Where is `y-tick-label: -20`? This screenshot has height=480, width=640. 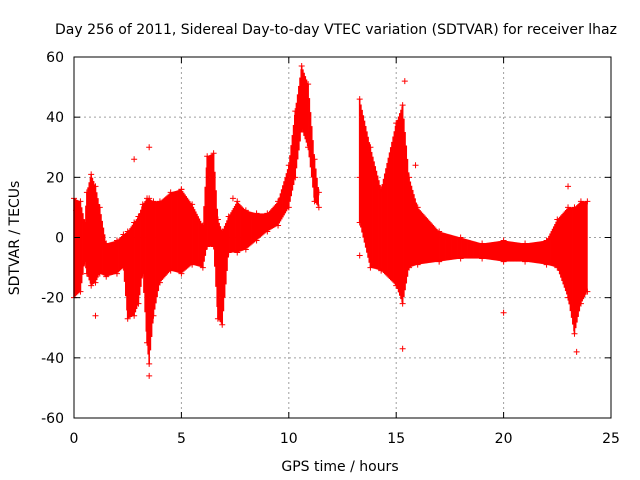
y-tick-label: -20 is located at coordinates (52, 299).